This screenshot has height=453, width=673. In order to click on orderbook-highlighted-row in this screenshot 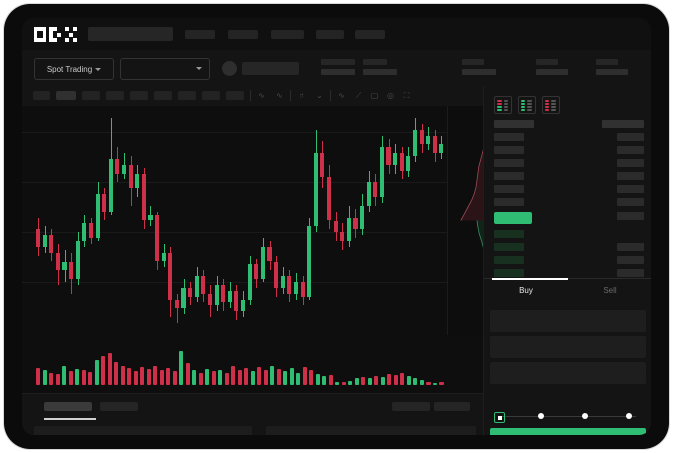, I will do `click(513, 218)`.